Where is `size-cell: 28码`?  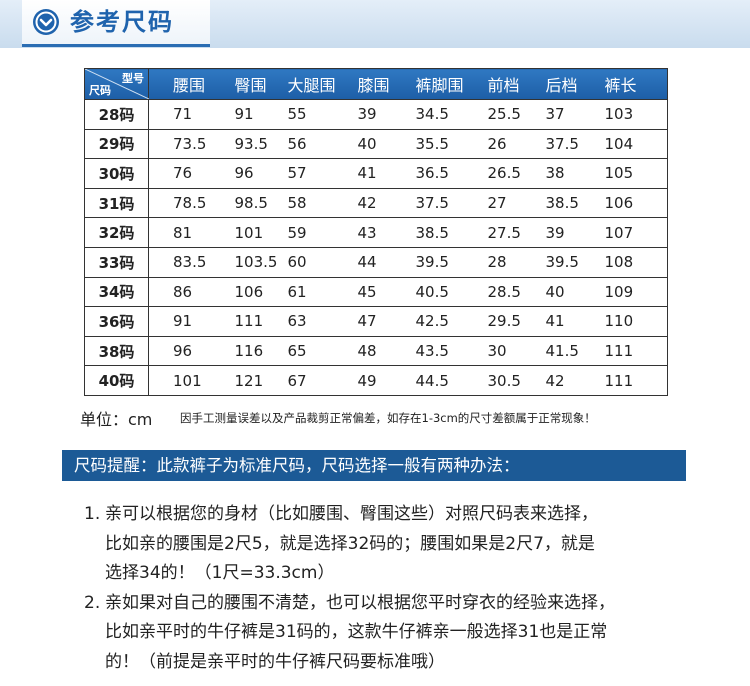 size-cell: 28码 is located at coordinates (116, 114).